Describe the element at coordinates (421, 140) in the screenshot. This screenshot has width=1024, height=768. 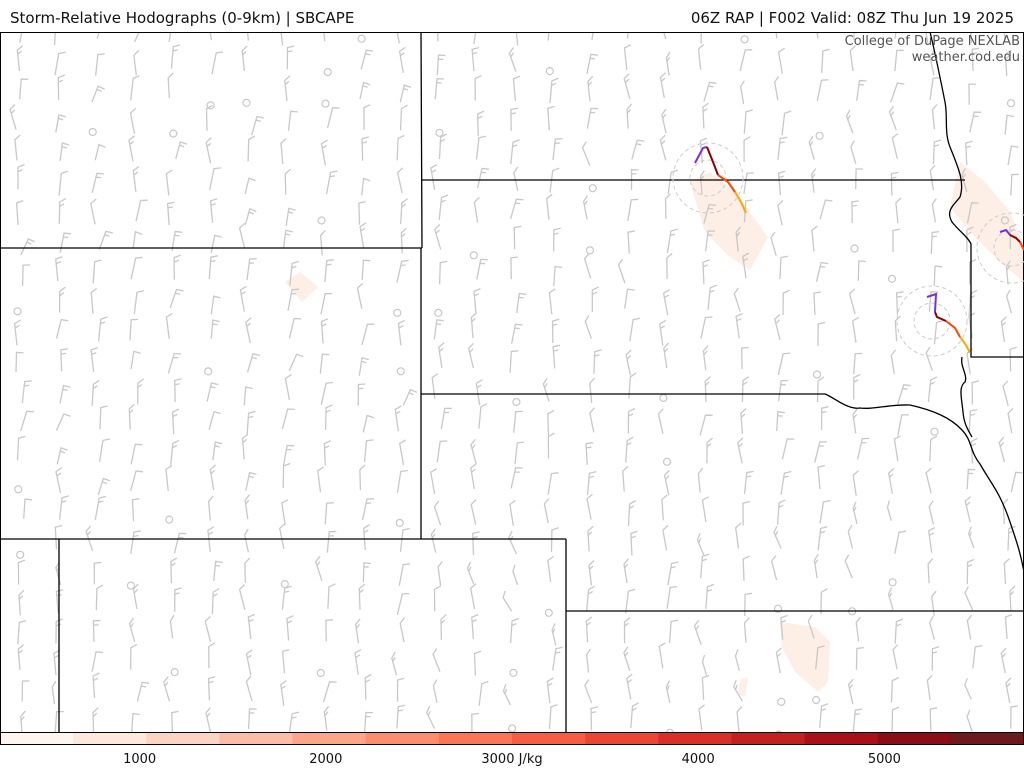
I see `state-border` at that location.